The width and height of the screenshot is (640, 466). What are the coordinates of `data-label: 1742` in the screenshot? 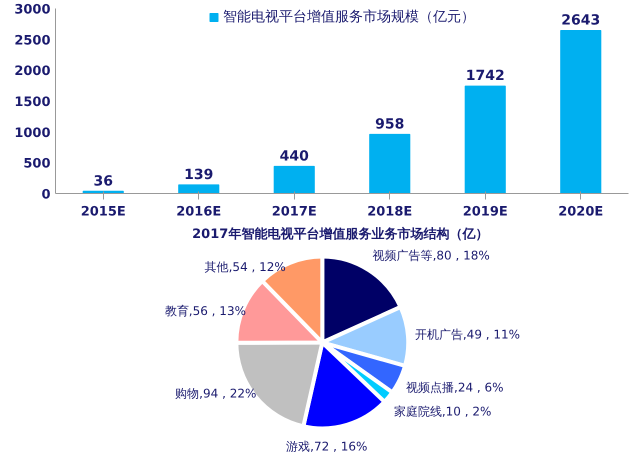 It's located at (485, 76).